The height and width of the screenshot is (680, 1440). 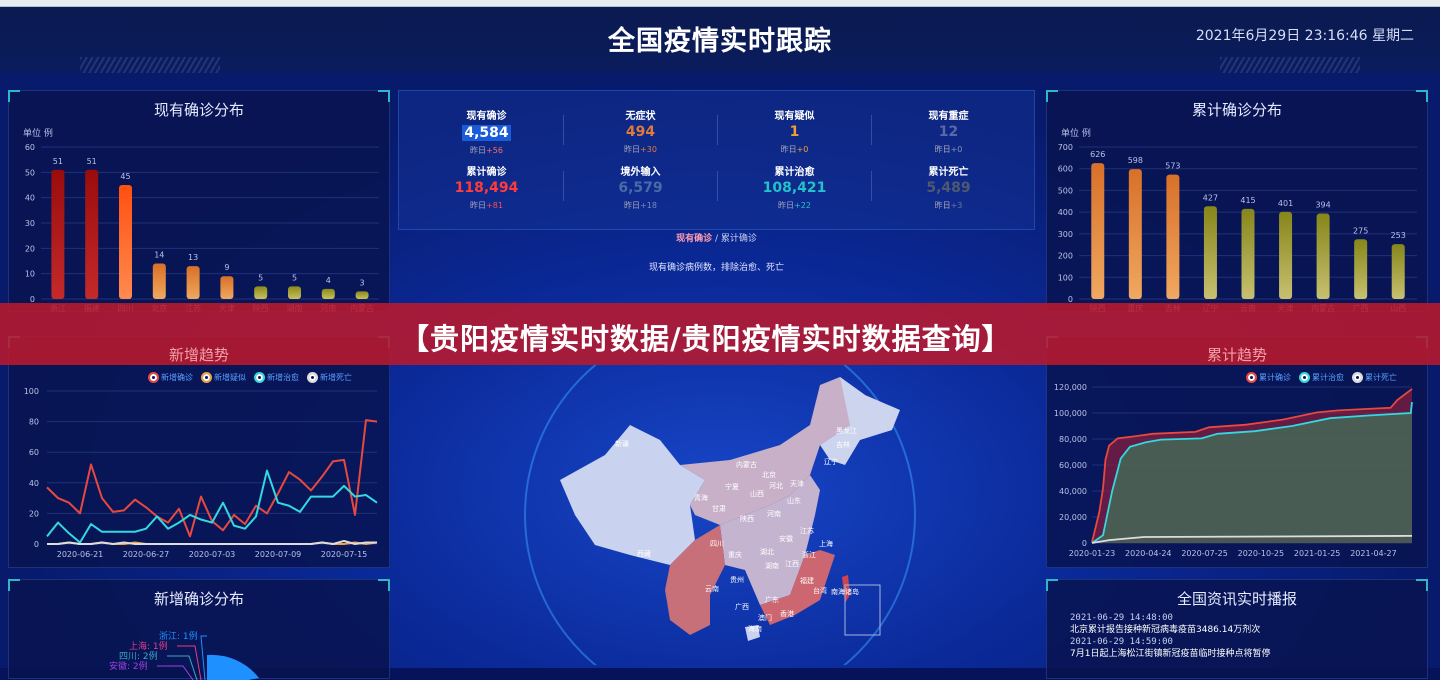 I want to click on series-line-累计治愈, so click(x=1252, y=472).